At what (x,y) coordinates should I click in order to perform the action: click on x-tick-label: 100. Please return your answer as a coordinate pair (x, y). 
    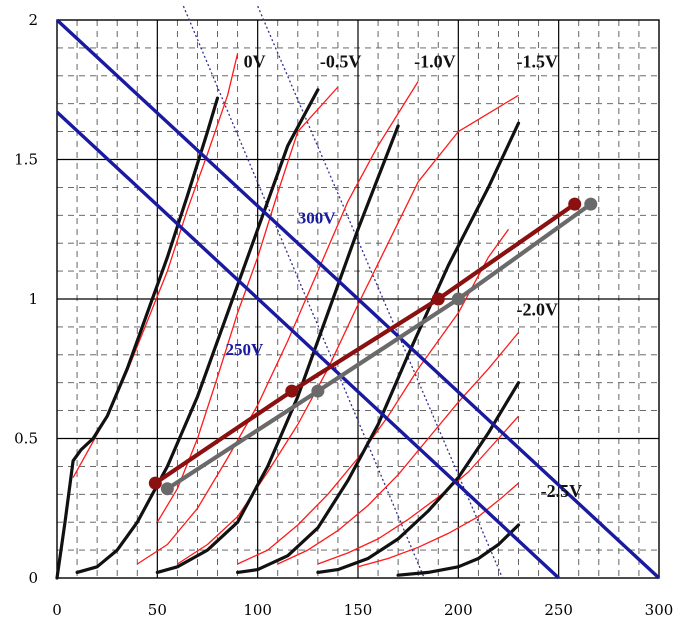
    Looking at the image, I should click on (257, 610).